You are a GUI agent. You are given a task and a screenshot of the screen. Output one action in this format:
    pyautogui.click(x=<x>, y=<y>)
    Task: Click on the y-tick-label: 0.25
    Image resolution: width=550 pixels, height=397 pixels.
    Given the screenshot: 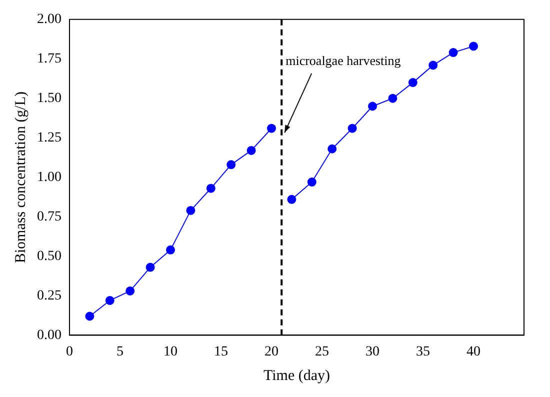 What is the action you would take?
    pyautogui.click(x=49, y=296)
    